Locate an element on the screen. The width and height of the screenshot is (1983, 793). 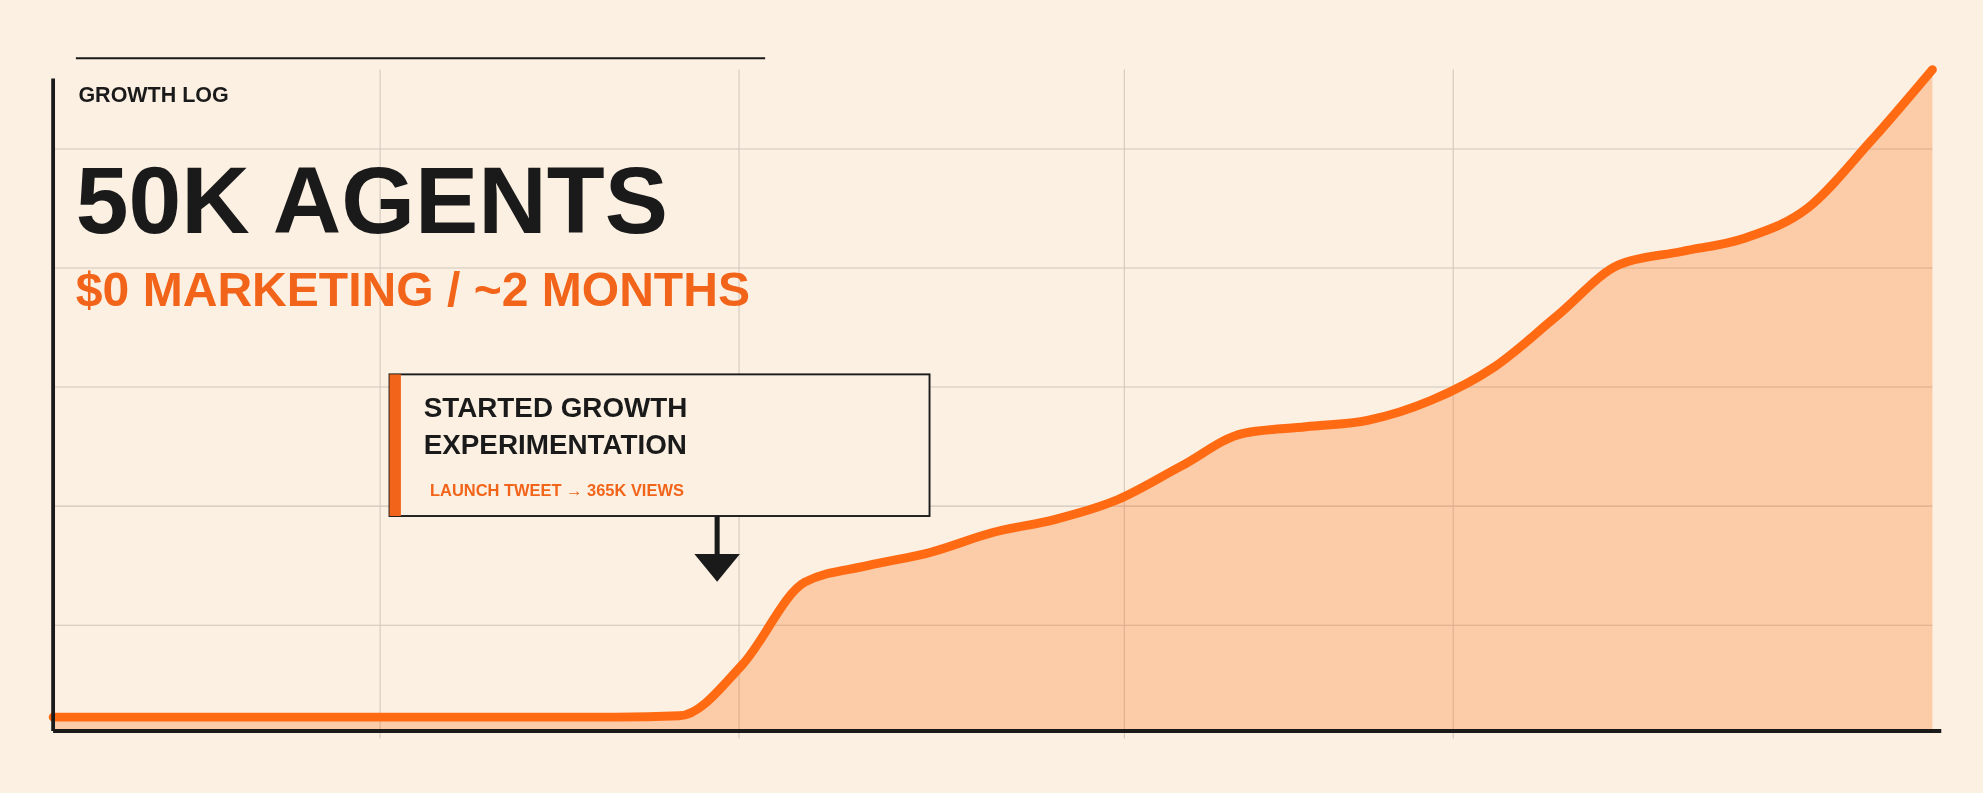
annotation: STARTED GROWTH EXPERIMENTATION is located at coordinates (556, 427).